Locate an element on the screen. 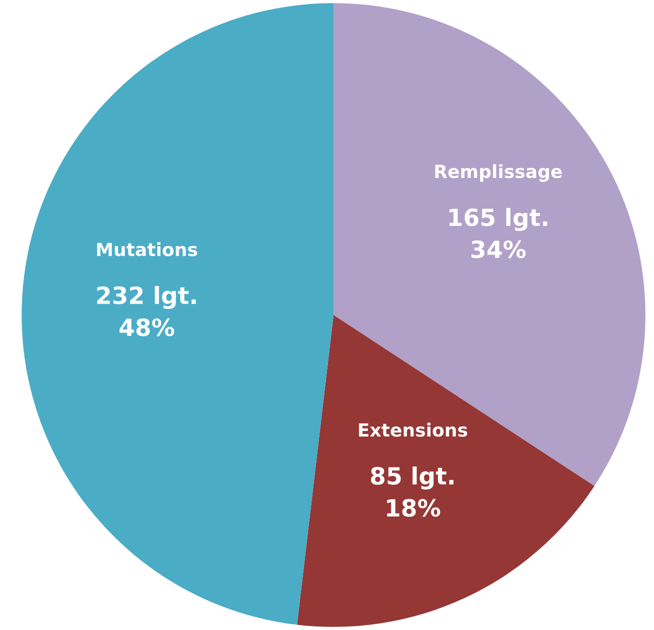 The image size is (654, 630). data-label: 232 lgt. 48% is located at coordinates (146, 311).